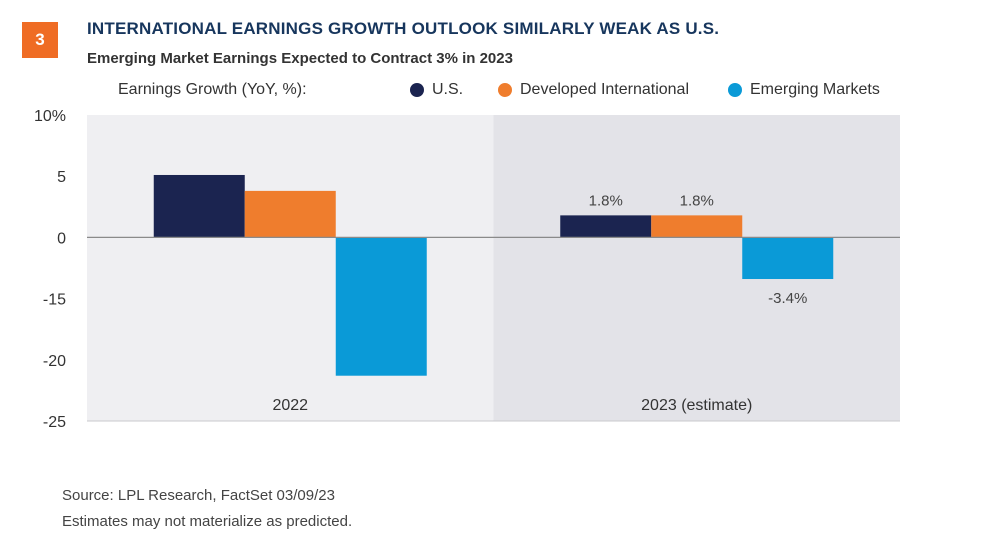 This screenshot has height=550, width=1000. What do you see at coordinates (505, 90) in the screenshot?
I see `legend-swatch-developed-international` at bounding box center [505, 90].